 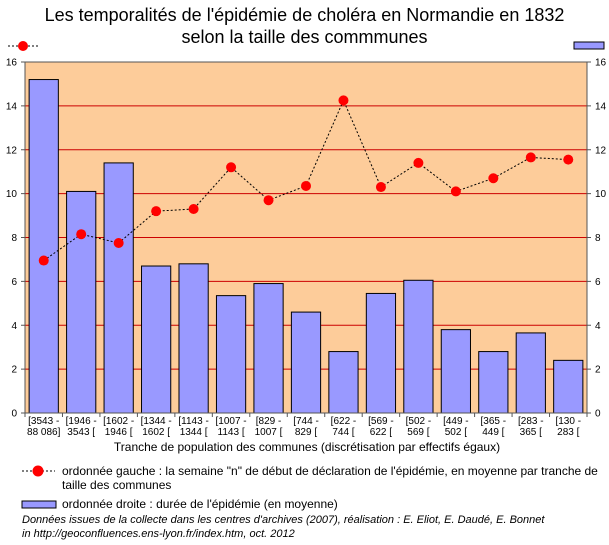 What do you see at coordinates (601, 150) in the screenshot?
I see `right-y-tick-label: 12` at bounding box center [601, 150].